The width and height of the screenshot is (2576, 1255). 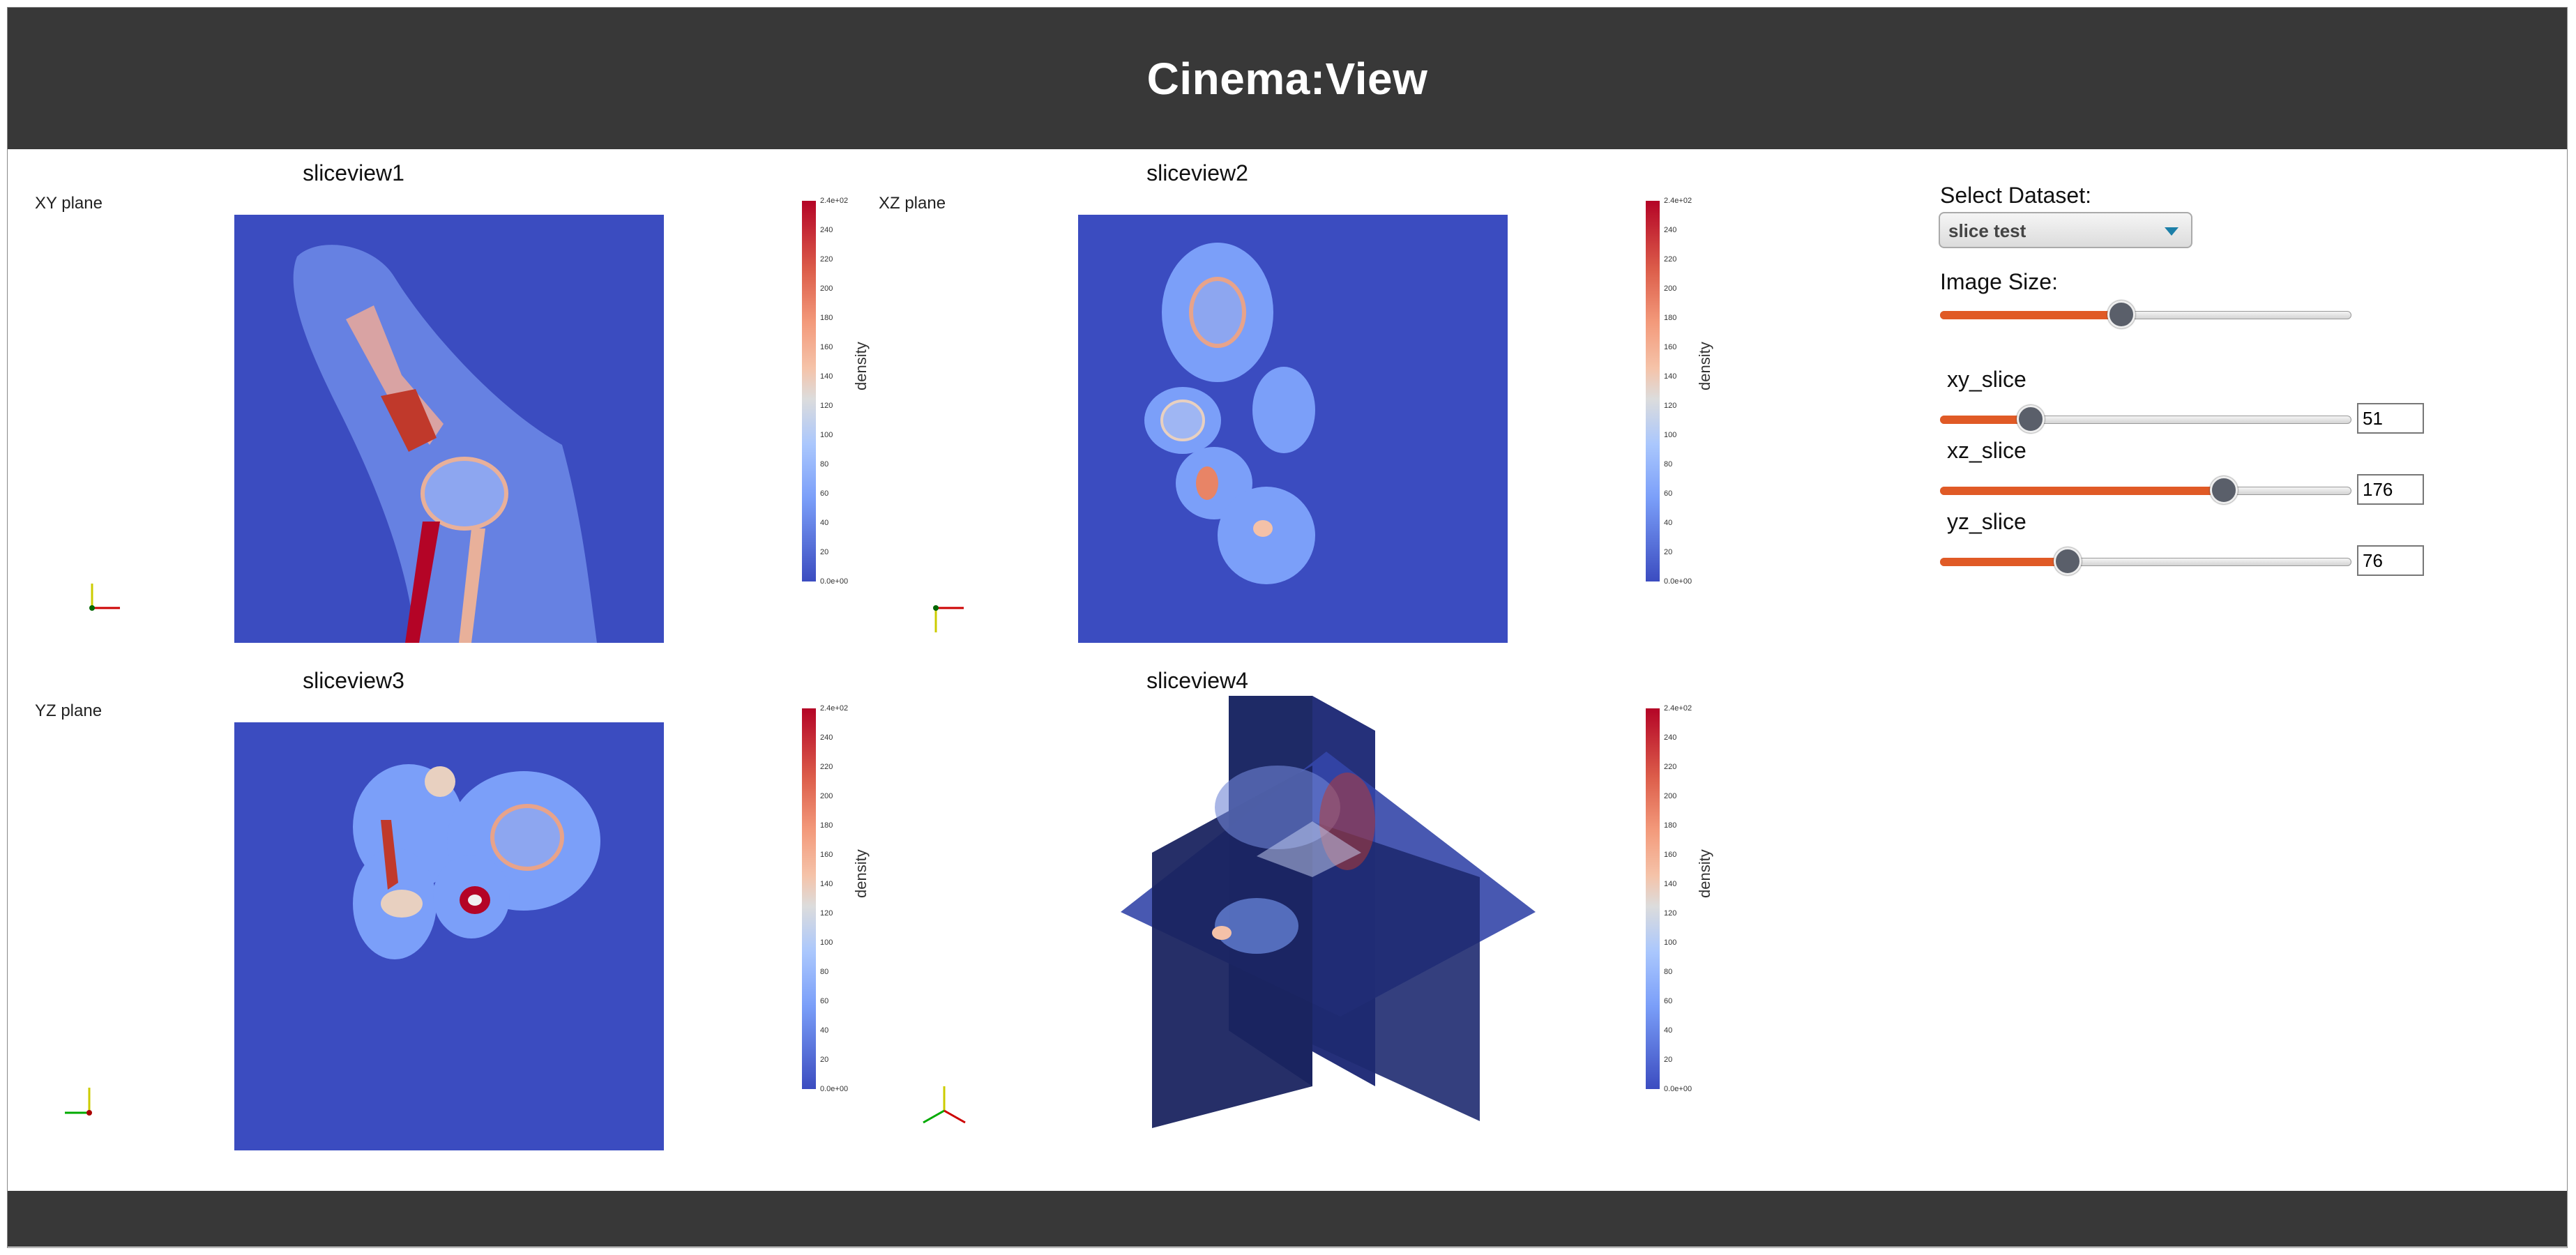 I want to click on yz-slice-slider, so click(x=2145, y=561).